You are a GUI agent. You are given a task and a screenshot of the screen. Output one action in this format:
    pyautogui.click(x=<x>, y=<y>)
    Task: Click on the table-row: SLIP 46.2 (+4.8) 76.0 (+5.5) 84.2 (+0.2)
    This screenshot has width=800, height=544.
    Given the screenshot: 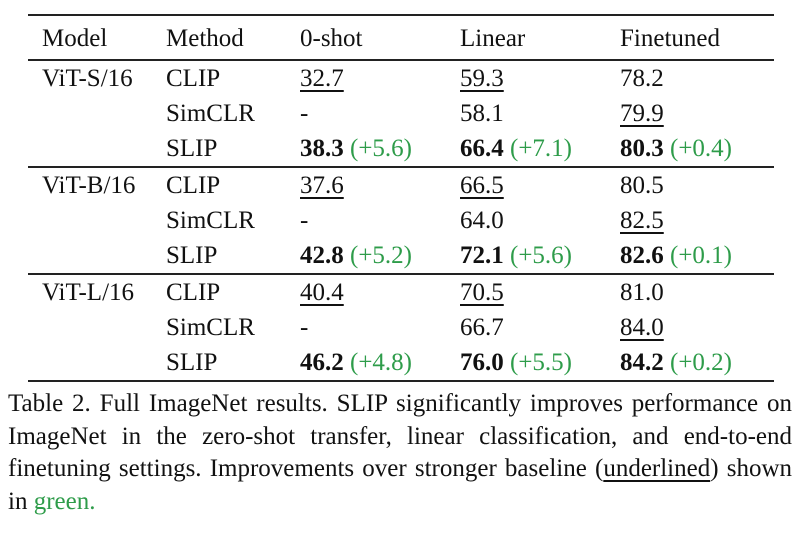 What is the action you would take?
    pyautogui.click(x=401, y=363)
    